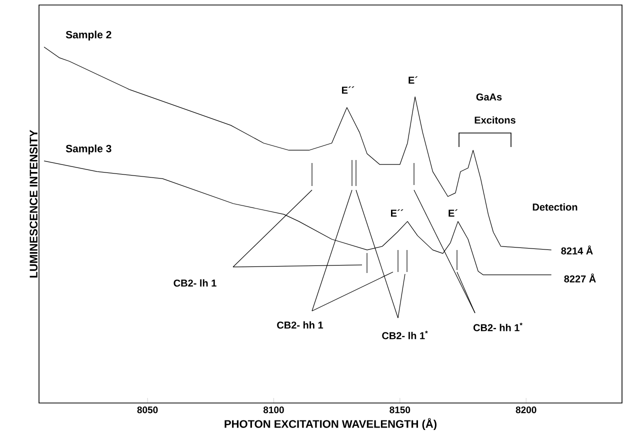  I want to click on series-label: Sample 2, so click(89, 35).